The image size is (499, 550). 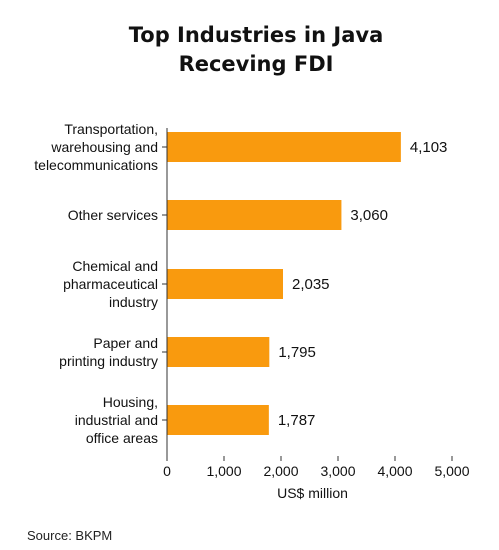 What do you see at coordinates (337, 471) in the screenshot?
I see `x-tick-label-4: 3,000` at bounding box center [337, 471].